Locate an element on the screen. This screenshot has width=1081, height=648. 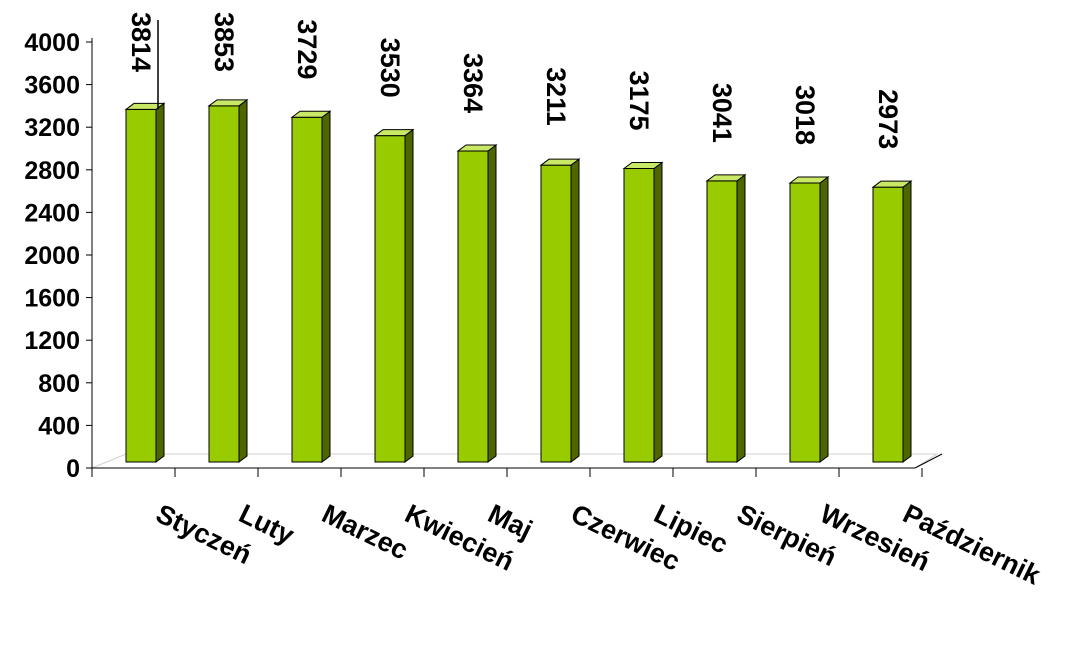
data-label: 3814 is located at coordinates (141, 42).